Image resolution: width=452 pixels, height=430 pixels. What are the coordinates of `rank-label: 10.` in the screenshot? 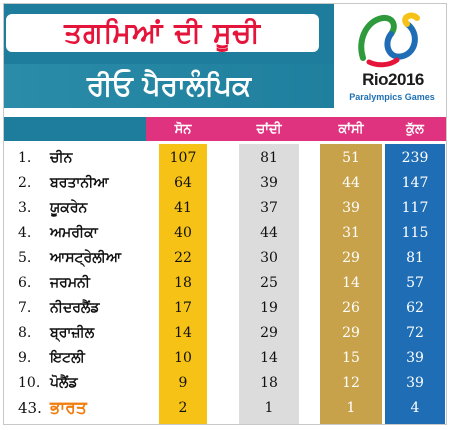 It's located at (29, 383).